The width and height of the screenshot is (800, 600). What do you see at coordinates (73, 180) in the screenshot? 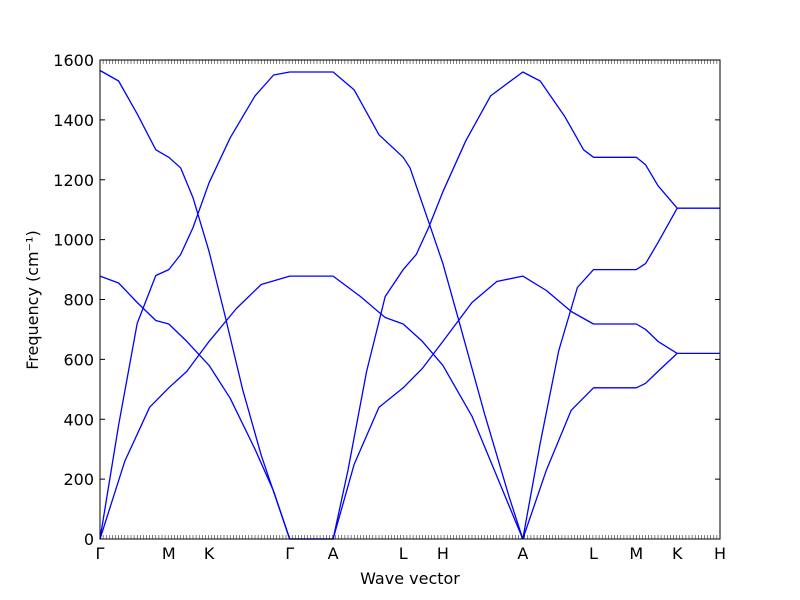
I see `y-tick-label: 1200` at bounding box center [73, 180].